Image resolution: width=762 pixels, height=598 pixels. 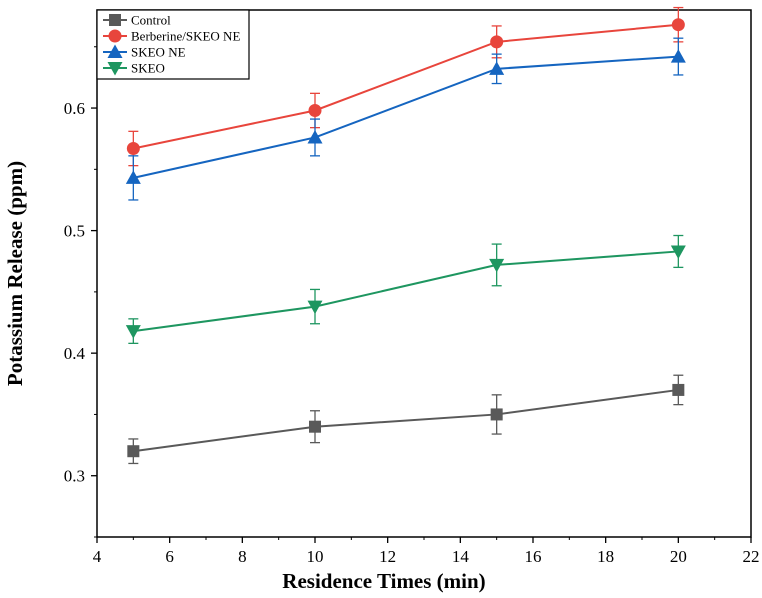 What do you see at coordinates (74, 231) in the screenshot?
I see `y-tick-label: 0.5` at bounding box center [74, 231].